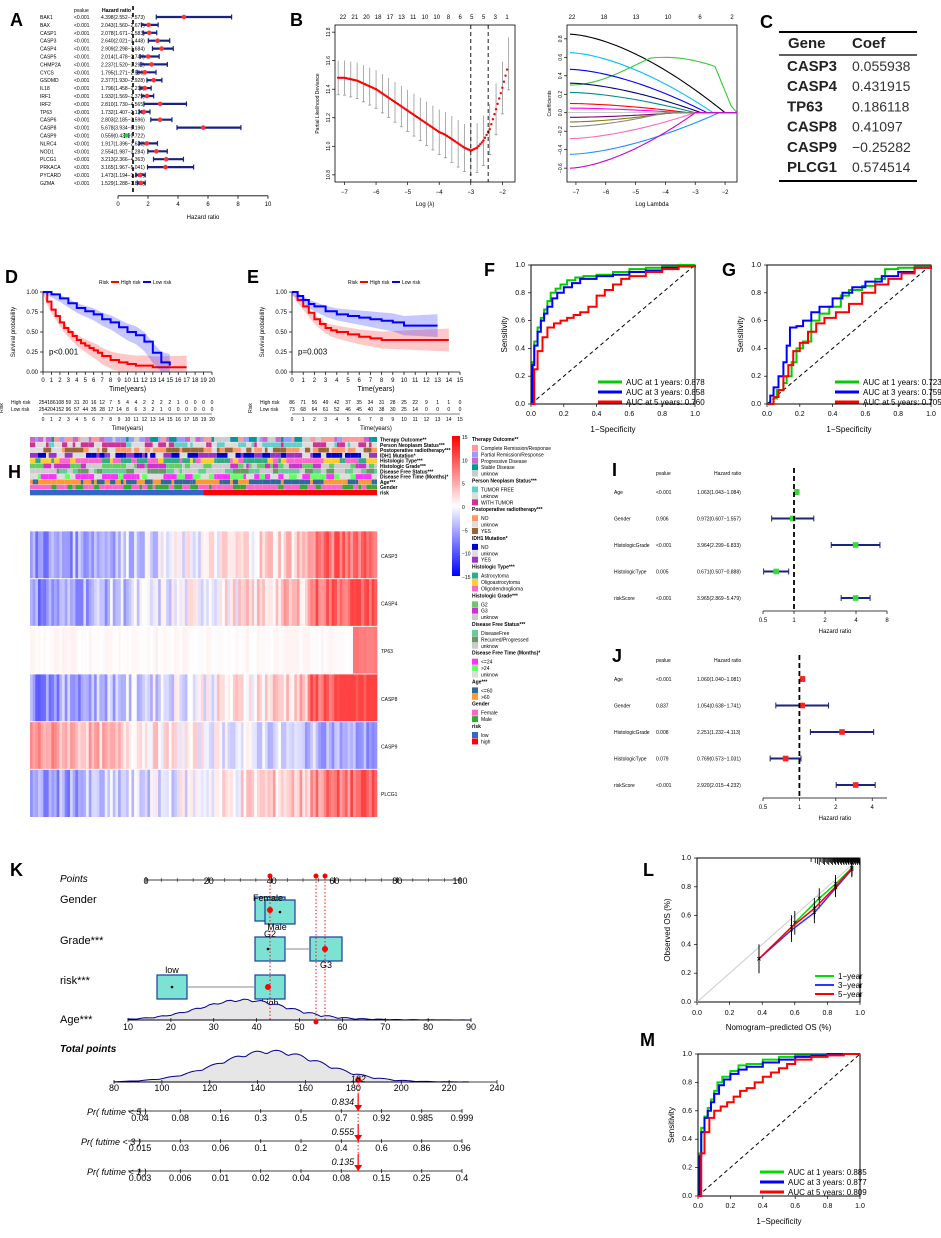 This screenshot has width=941, height=1238. What do you see at coordinates (296, 20) in the screenshot?
I see `panel-label-b: B` at bounding box center [296, 20].